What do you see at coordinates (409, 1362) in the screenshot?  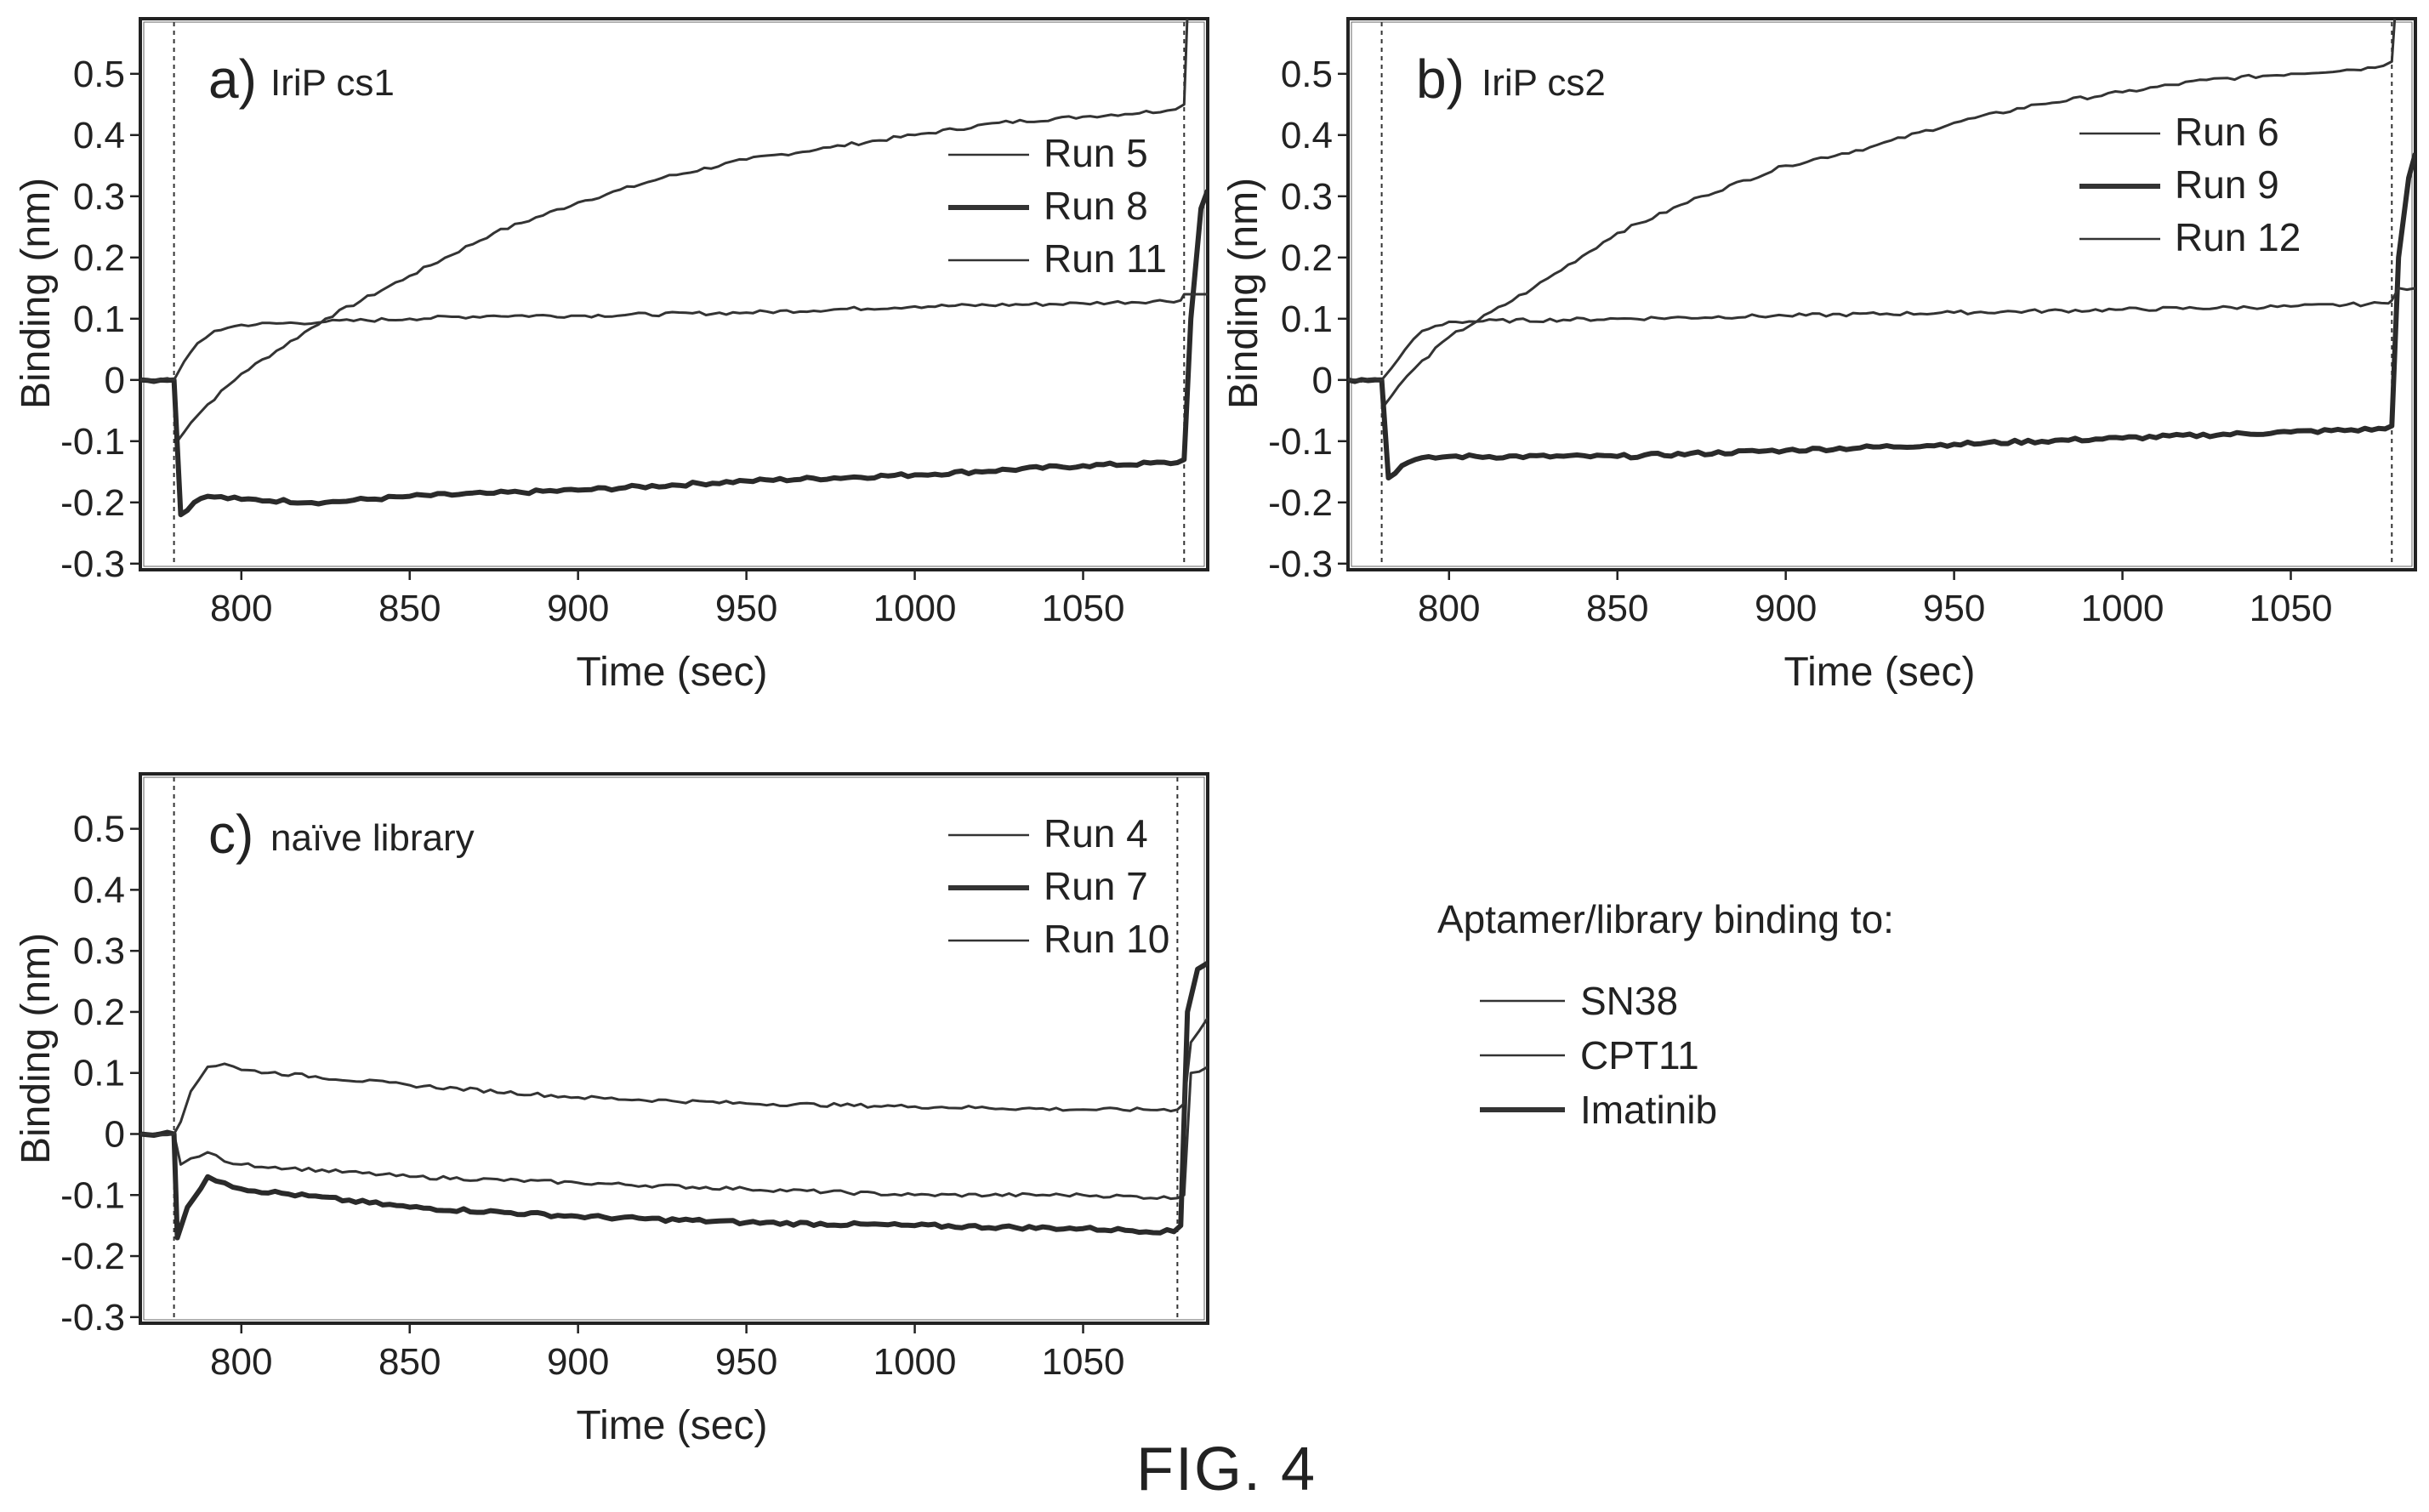 I see `panel-c-x-tick-label: 850` at bounding box center [409, 1362].